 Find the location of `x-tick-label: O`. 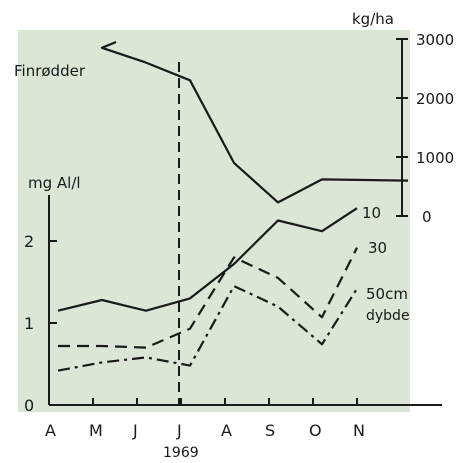

x-tick-label: O is located at coordinates (315, 430).